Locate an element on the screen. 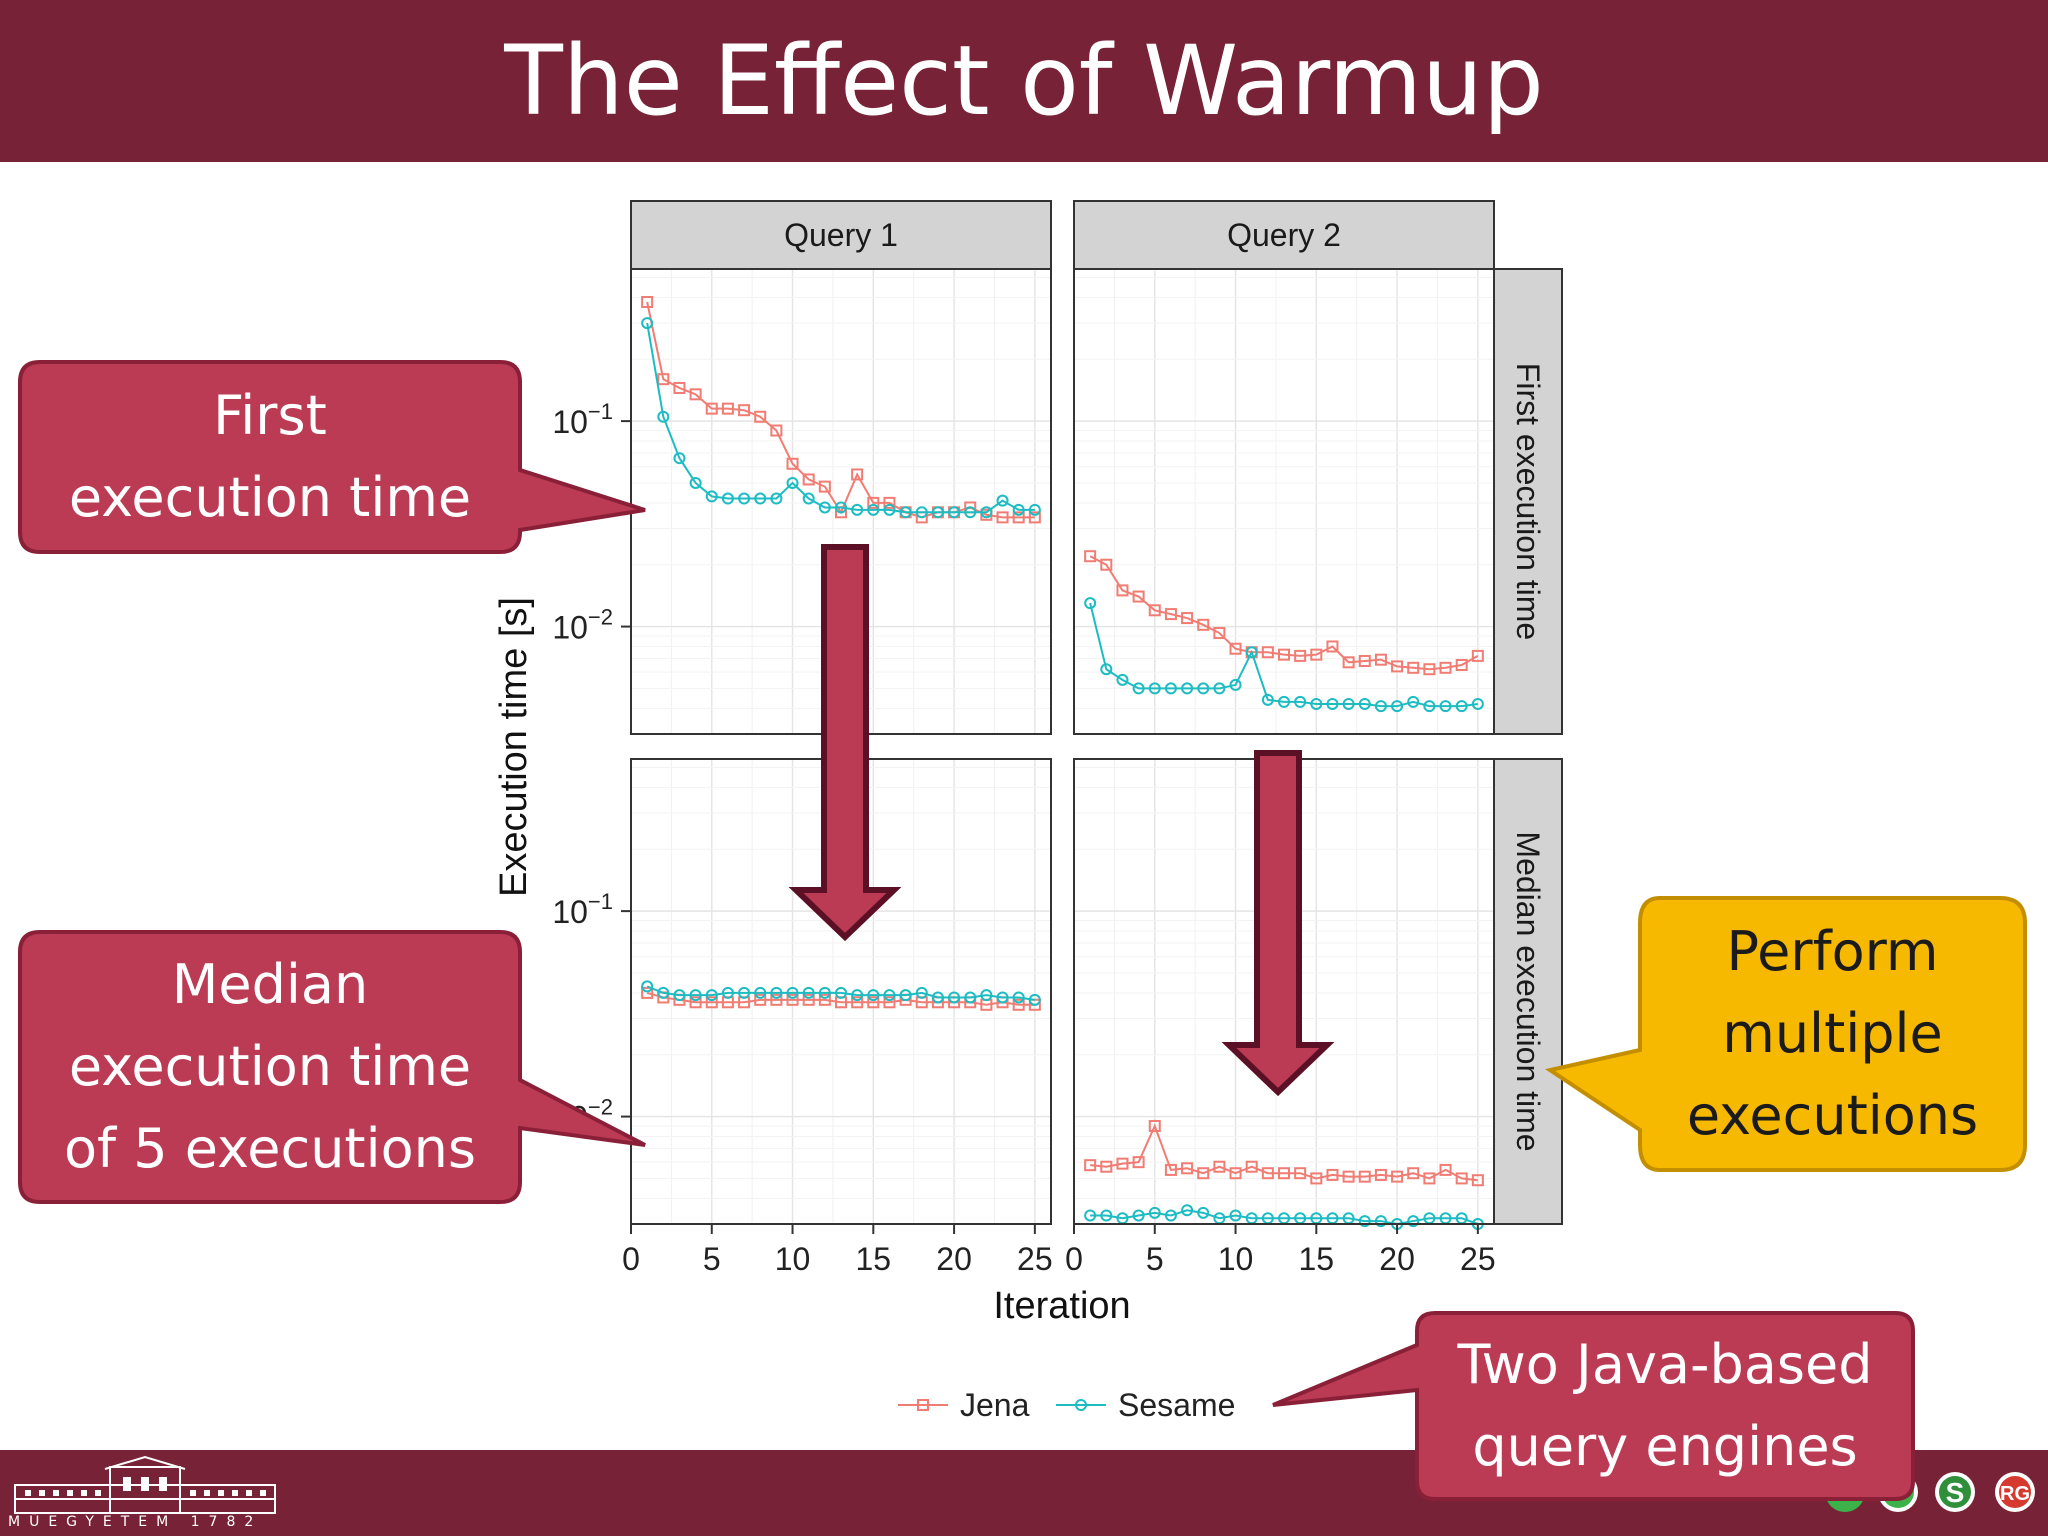 This screenshot has width=2048, height=1536. panel-query-1-median-background is located at coordinates (841, 991).